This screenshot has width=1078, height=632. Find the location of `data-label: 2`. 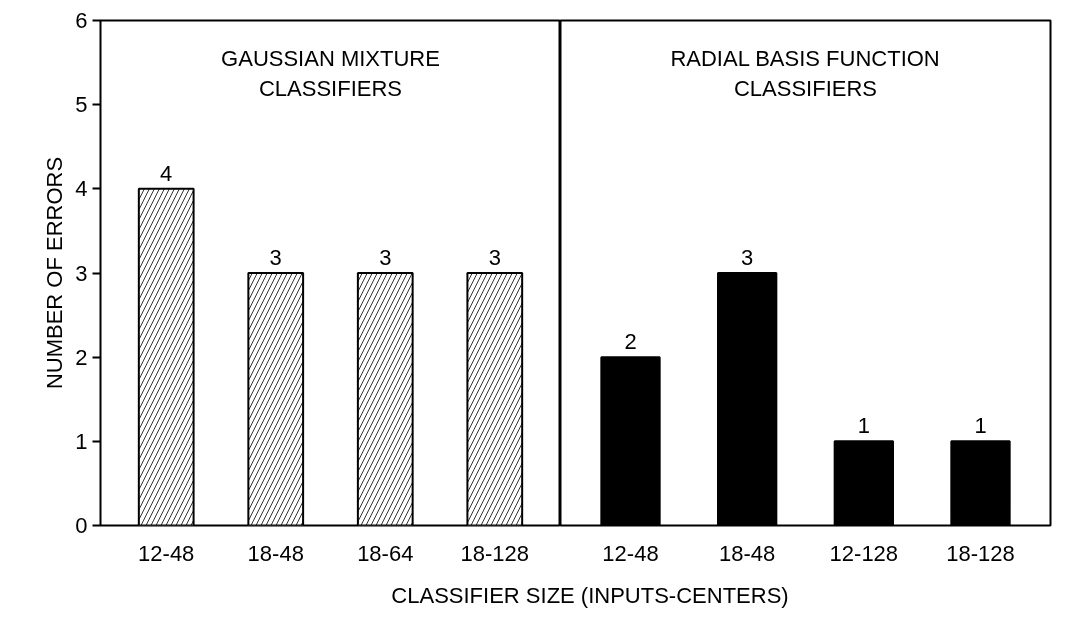

data-label: 2 is located at coordinates (630, 342).